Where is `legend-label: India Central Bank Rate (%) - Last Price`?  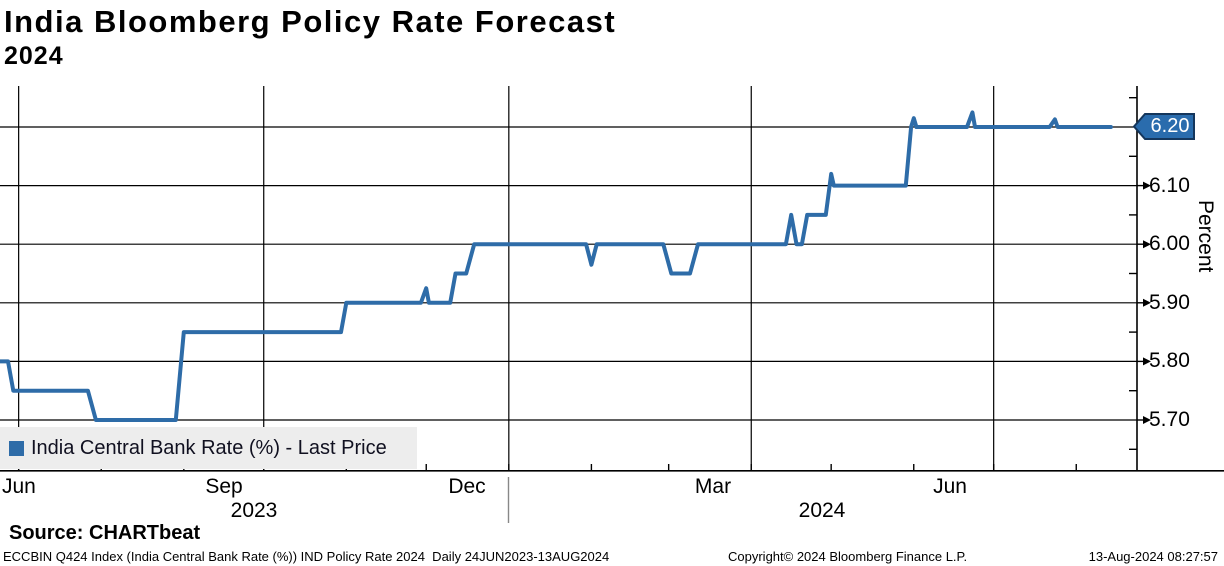 legend-label: India Central Bank Rate (%) - Last Price is located at coordinates (209, 447).